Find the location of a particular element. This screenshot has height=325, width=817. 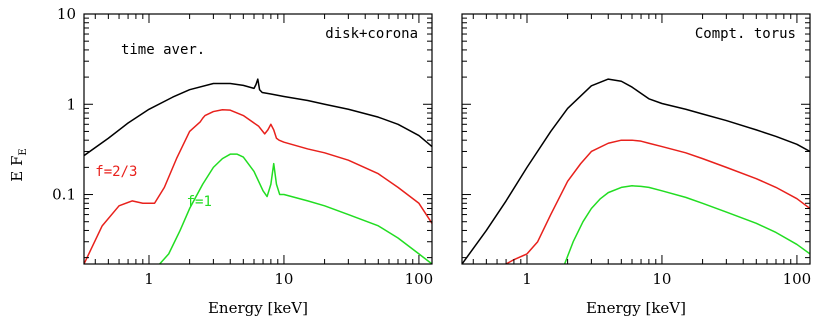

y-tick-label: 10 is located at coordinates (66, 14).